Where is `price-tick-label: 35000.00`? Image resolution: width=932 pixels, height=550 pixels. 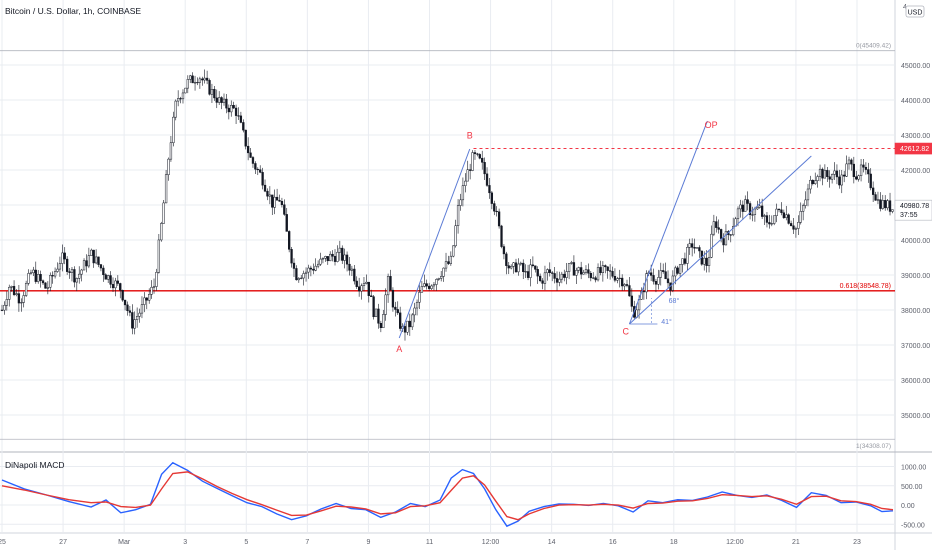 price-tick-label: 35000.00 is located at coordinates (915, 416).